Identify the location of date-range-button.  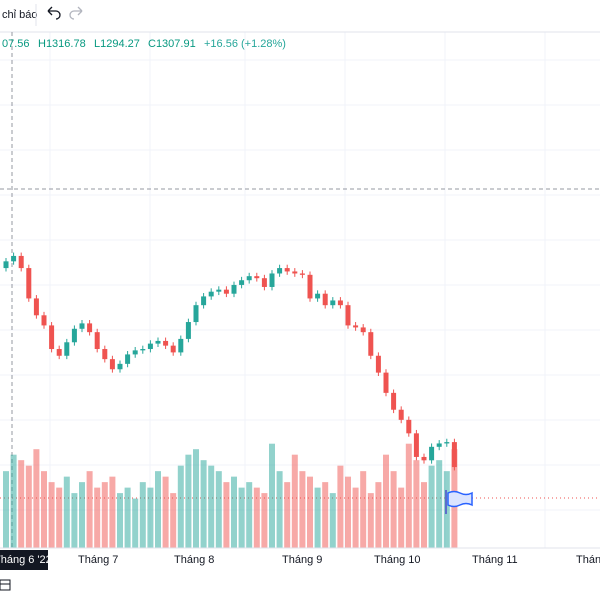
(5, 585).